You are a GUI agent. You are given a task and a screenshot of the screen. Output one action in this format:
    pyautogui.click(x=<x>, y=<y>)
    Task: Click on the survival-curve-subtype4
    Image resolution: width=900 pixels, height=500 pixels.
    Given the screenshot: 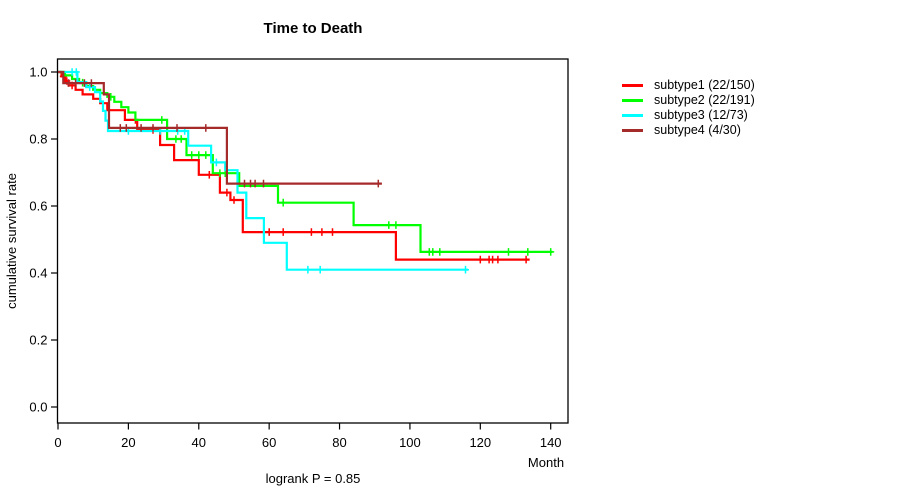 What is the action you would take?
    pyautogui.click(x=220, y=127)
    